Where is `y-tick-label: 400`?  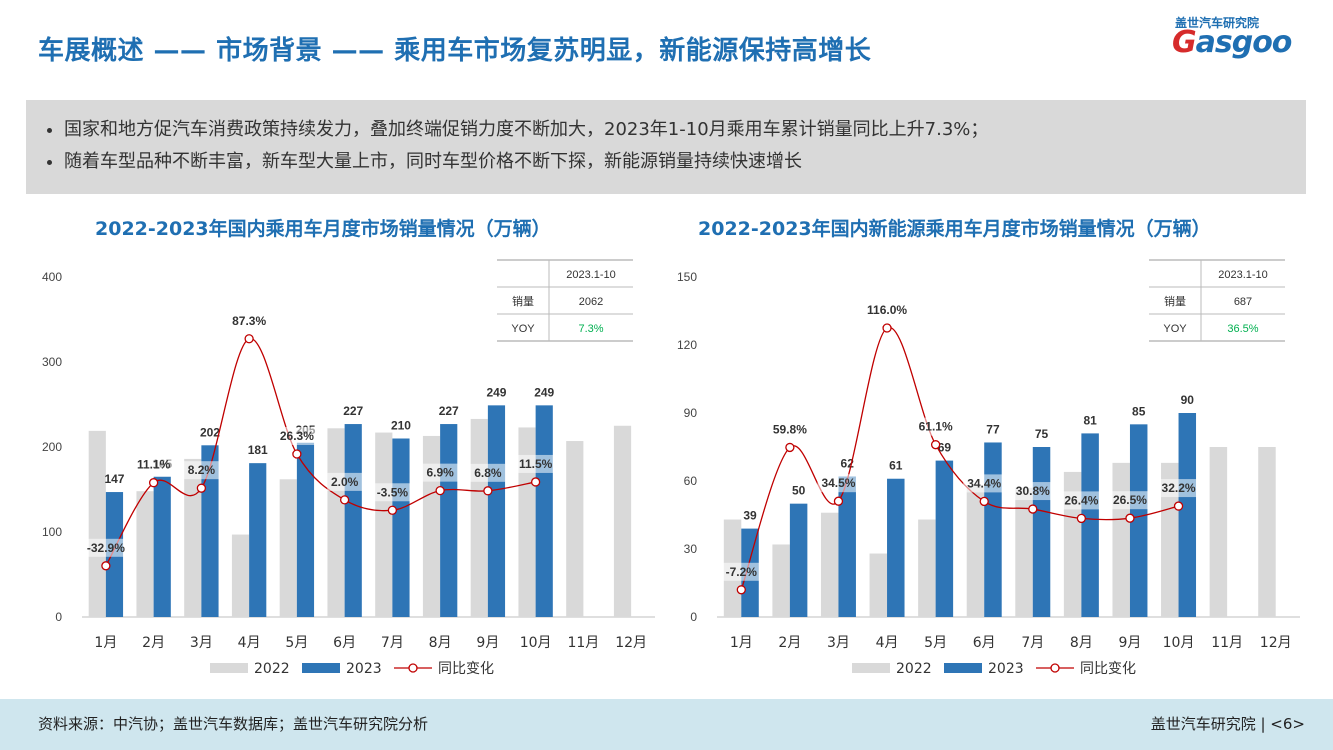
y-tick-label: 400 is located at coordinates (52, 277).